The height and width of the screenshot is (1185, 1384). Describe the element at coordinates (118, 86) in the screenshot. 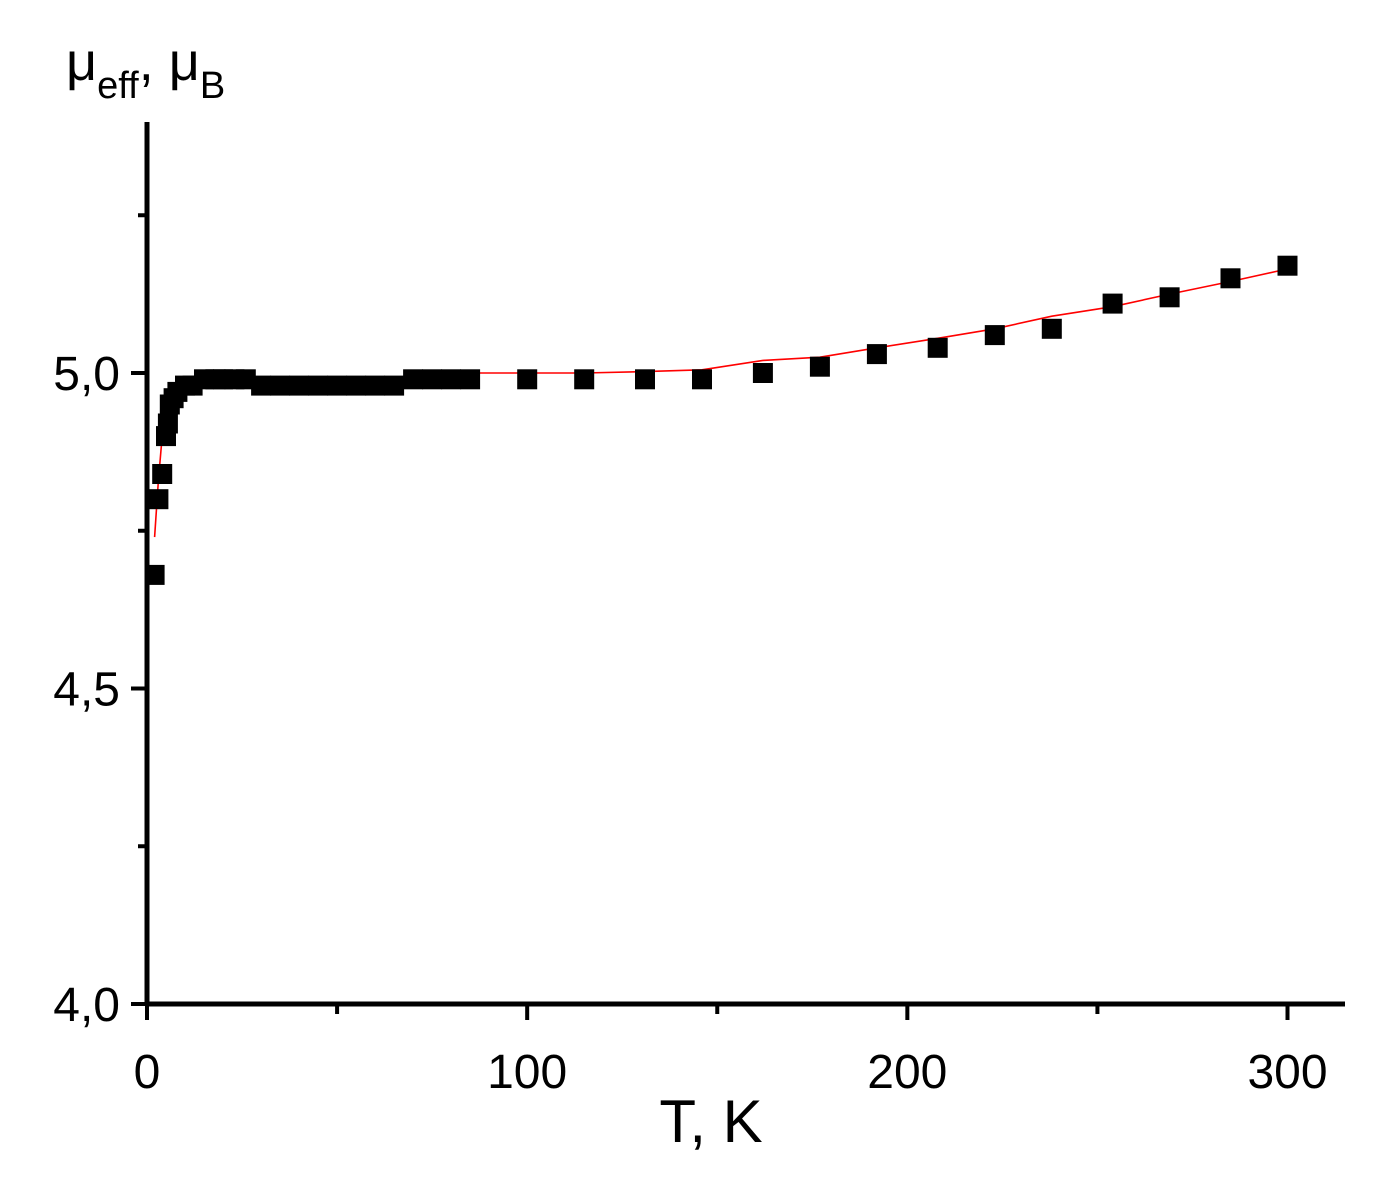

I see `y-axis-title-main-subscript: eff` at that location.